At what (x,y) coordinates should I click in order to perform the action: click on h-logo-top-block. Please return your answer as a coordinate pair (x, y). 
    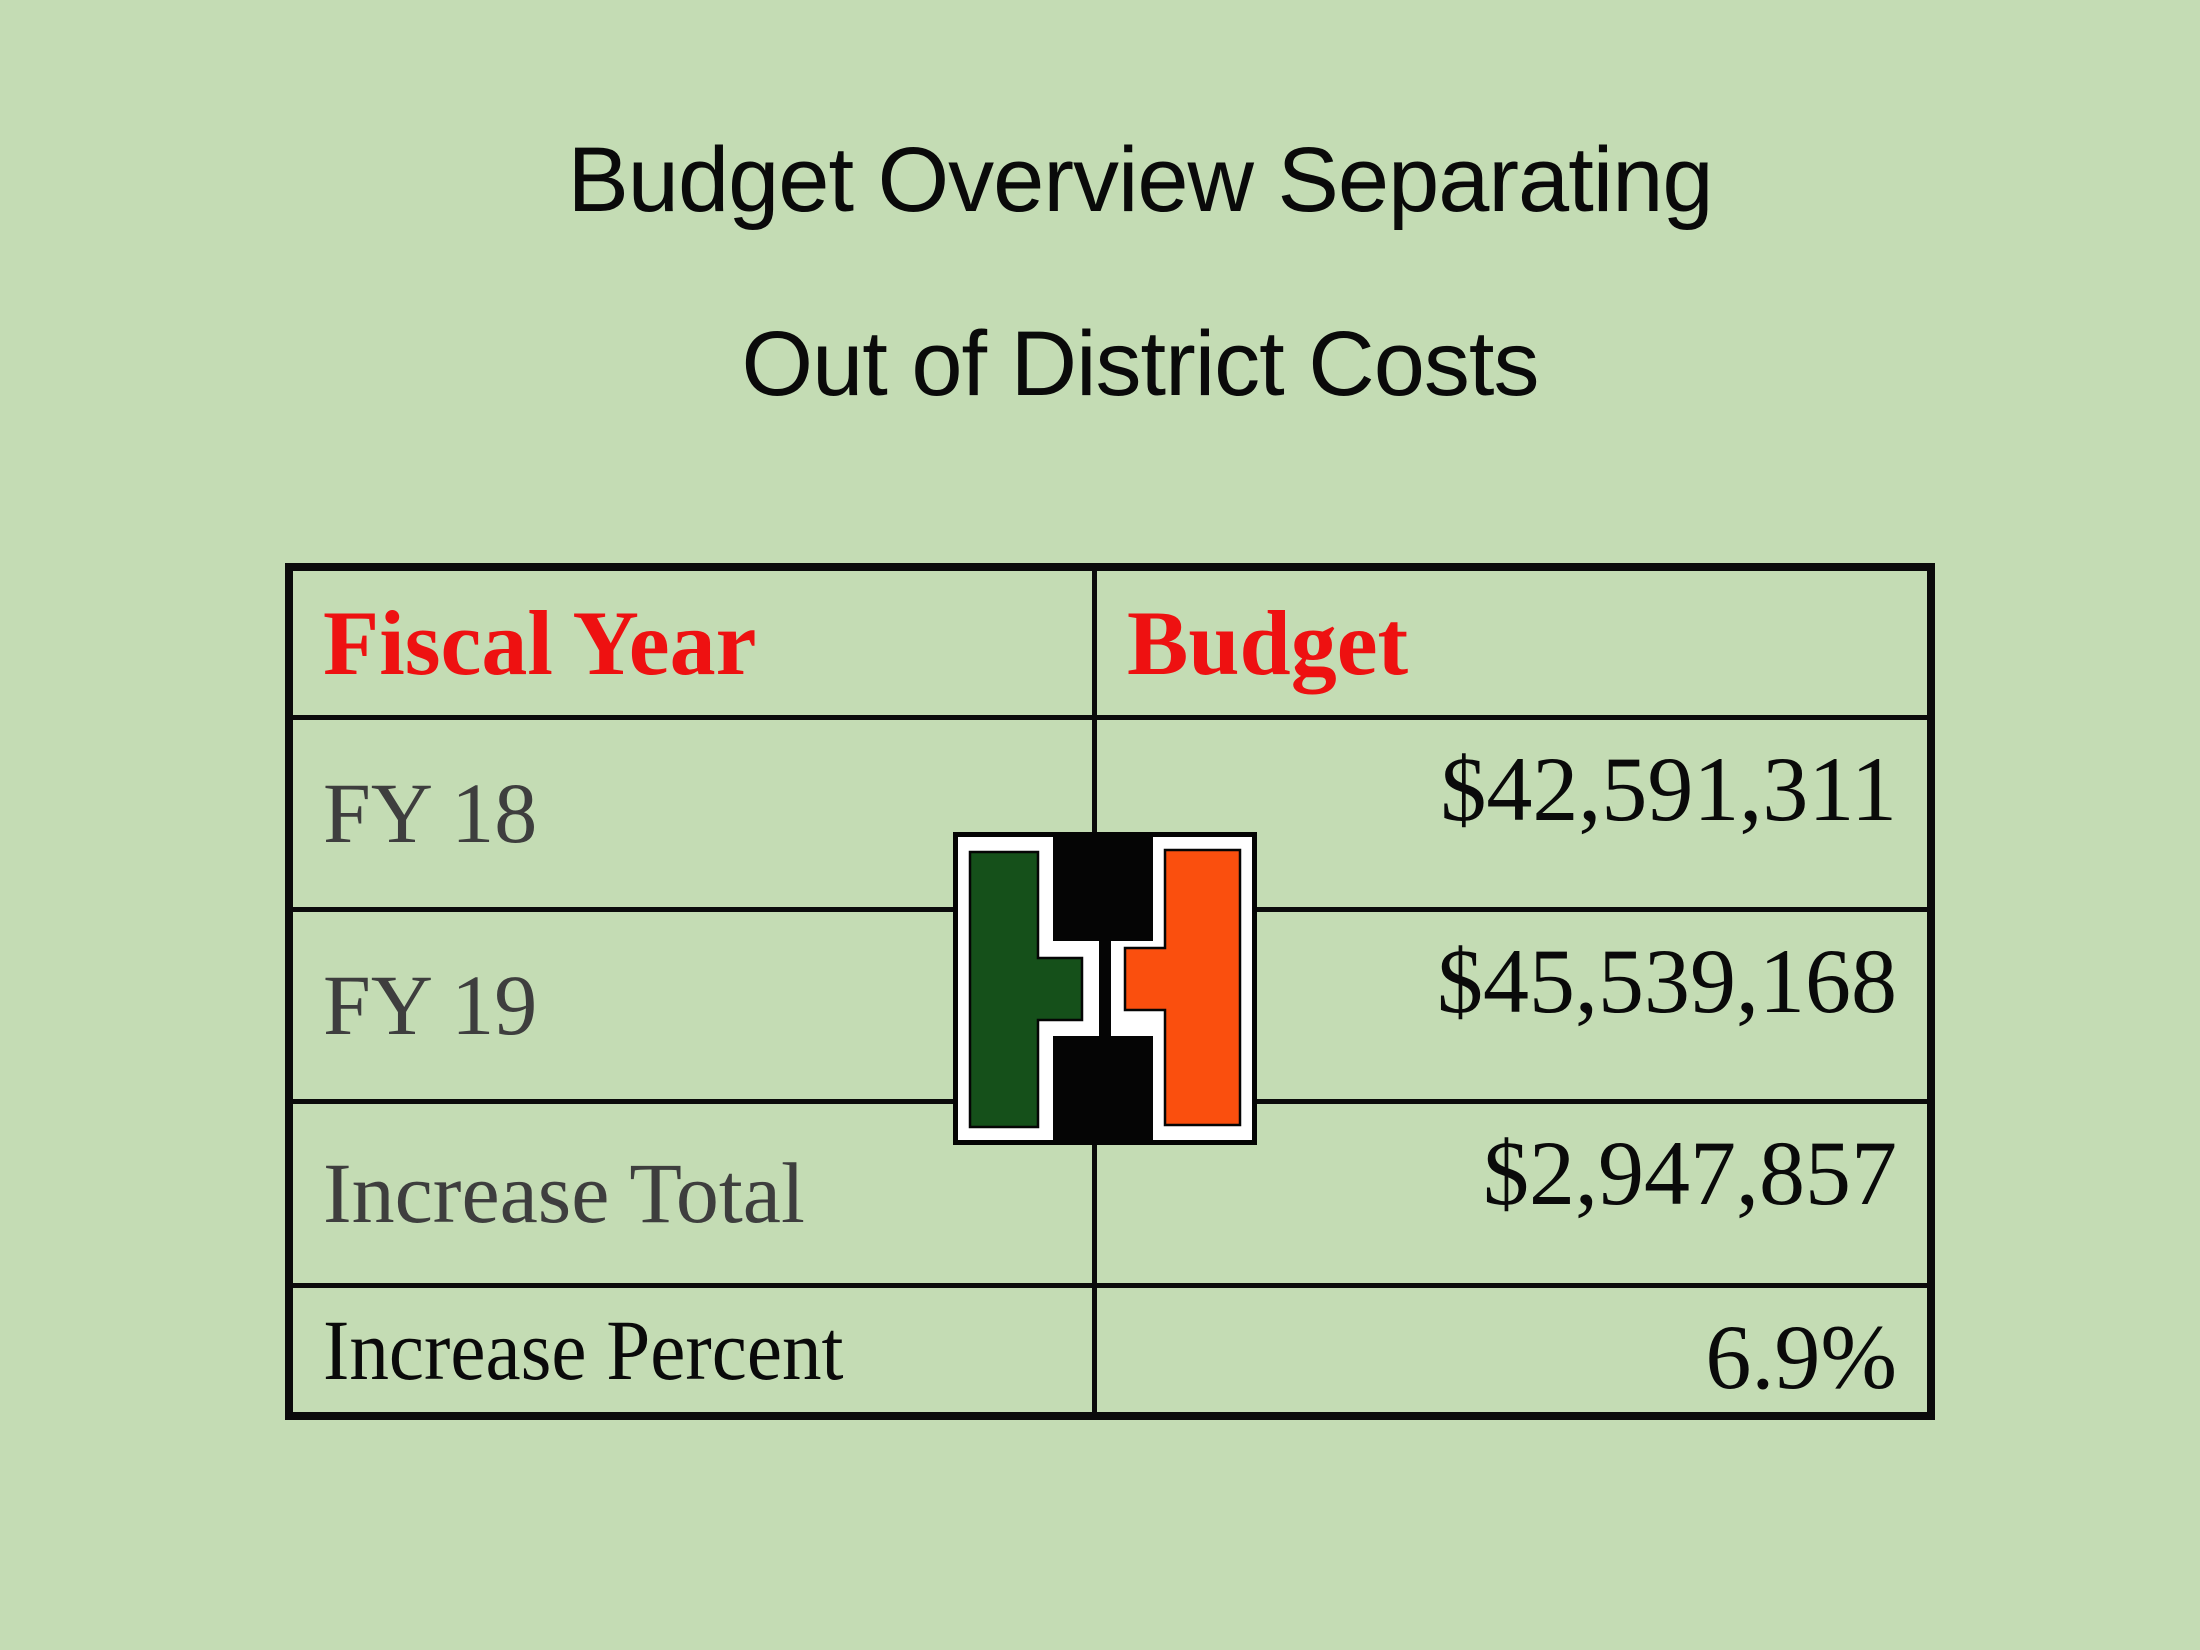
    Looking at the image, I should click on (1103, 887).